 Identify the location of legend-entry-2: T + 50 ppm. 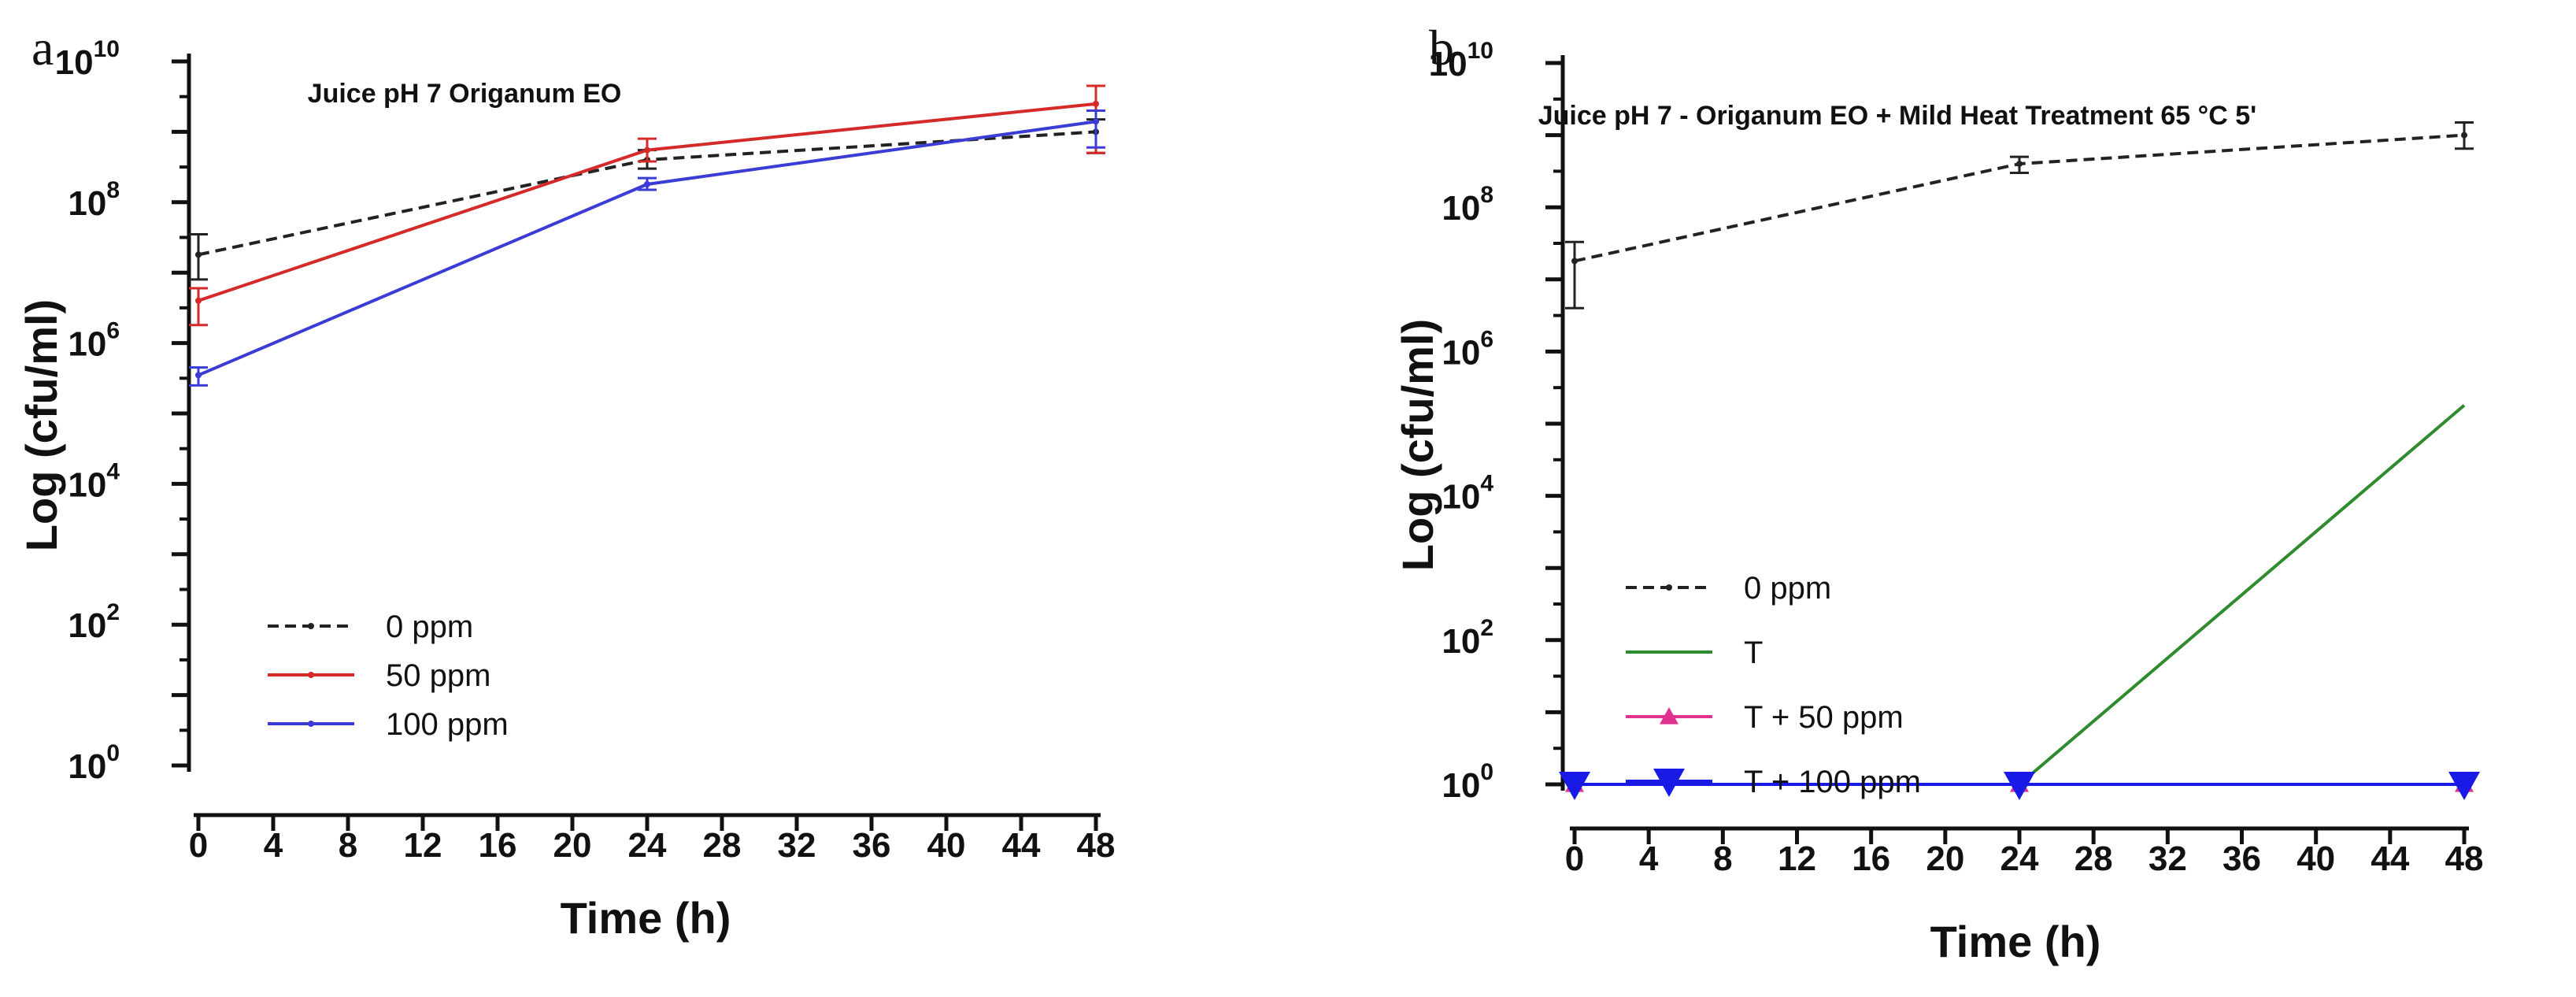
(1765, 718).